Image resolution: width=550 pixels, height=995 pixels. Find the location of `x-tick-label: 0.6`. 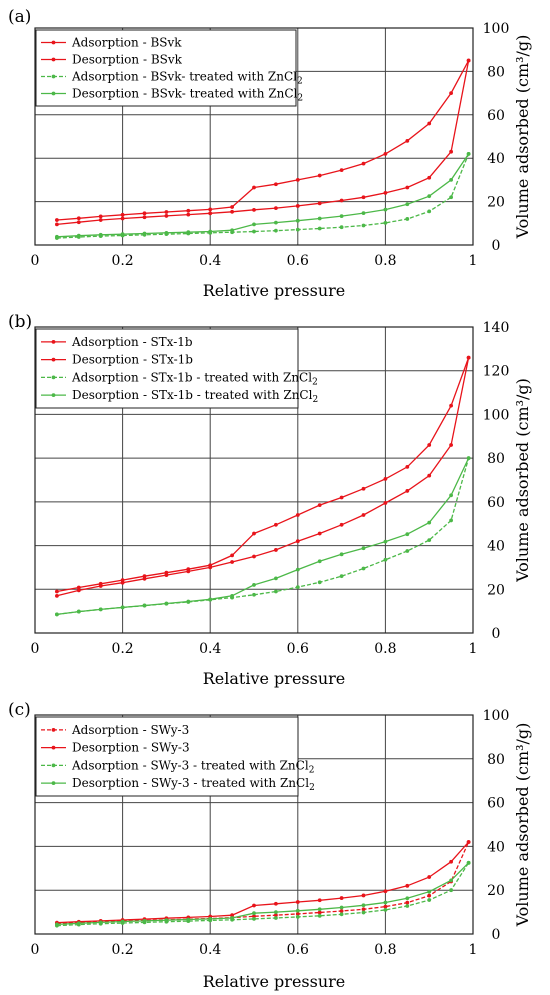

x-tick-label: 0.6 is located at coordinates (298, 649).